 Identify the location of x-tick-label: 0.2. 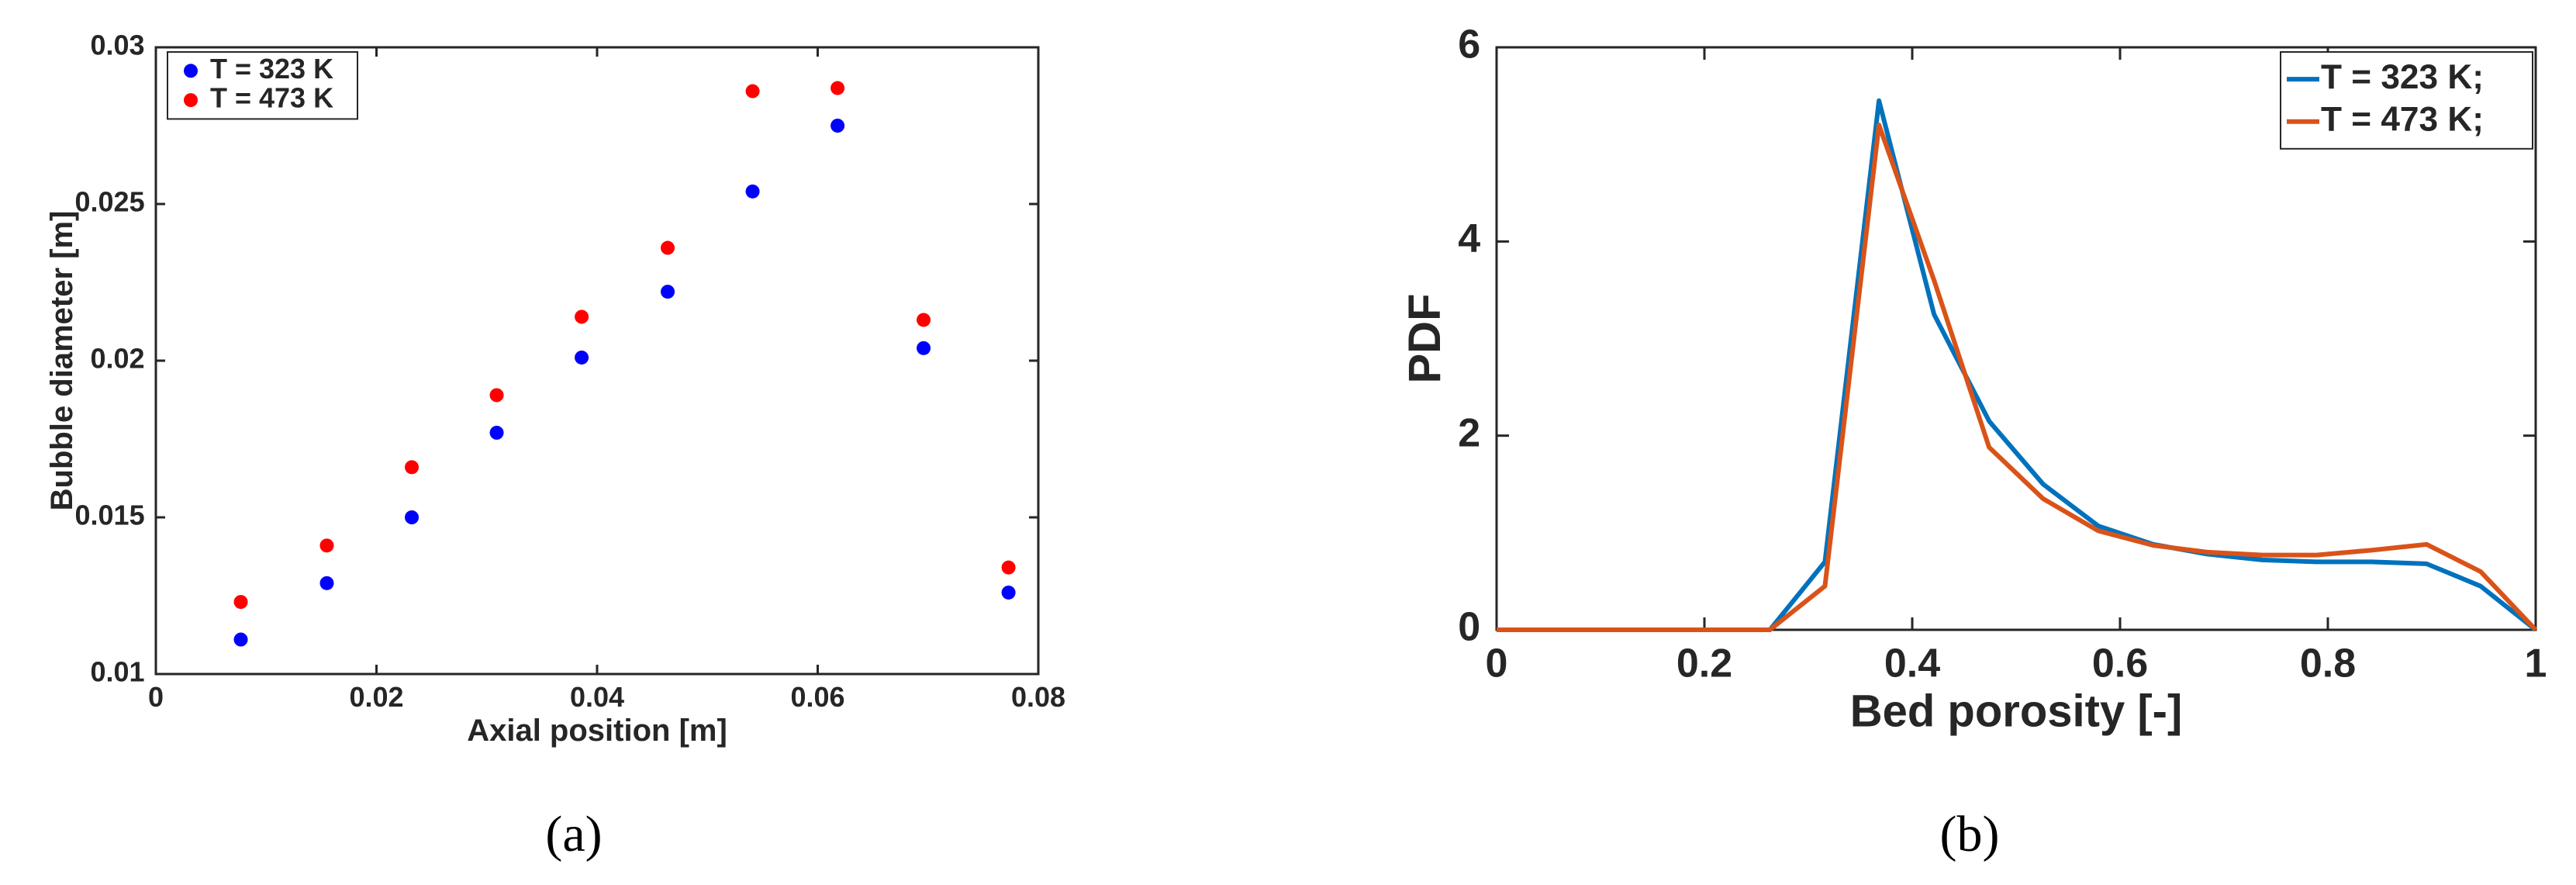
(1704, 663).